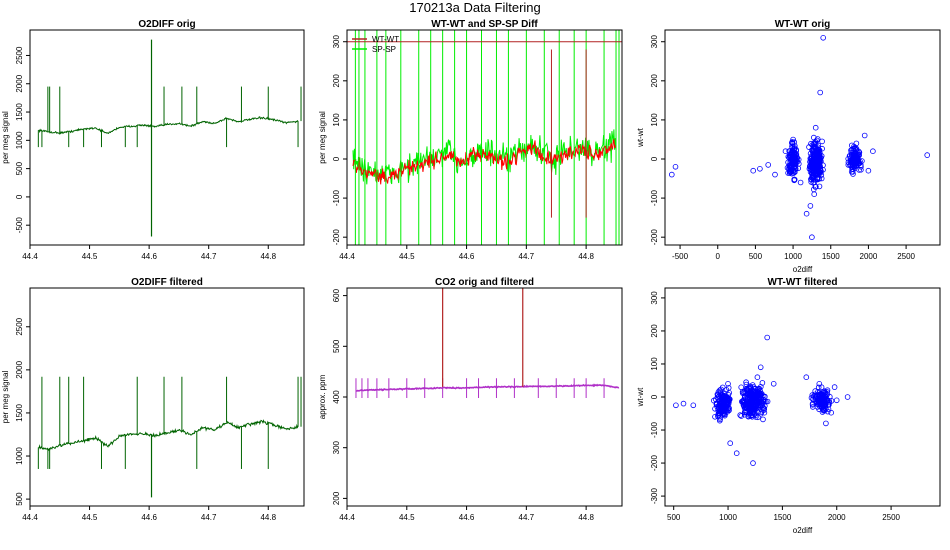 The height and width of the screenshot is (550, 950). I want to click on chart-title: WT-WT filtered, so click(803, 282).